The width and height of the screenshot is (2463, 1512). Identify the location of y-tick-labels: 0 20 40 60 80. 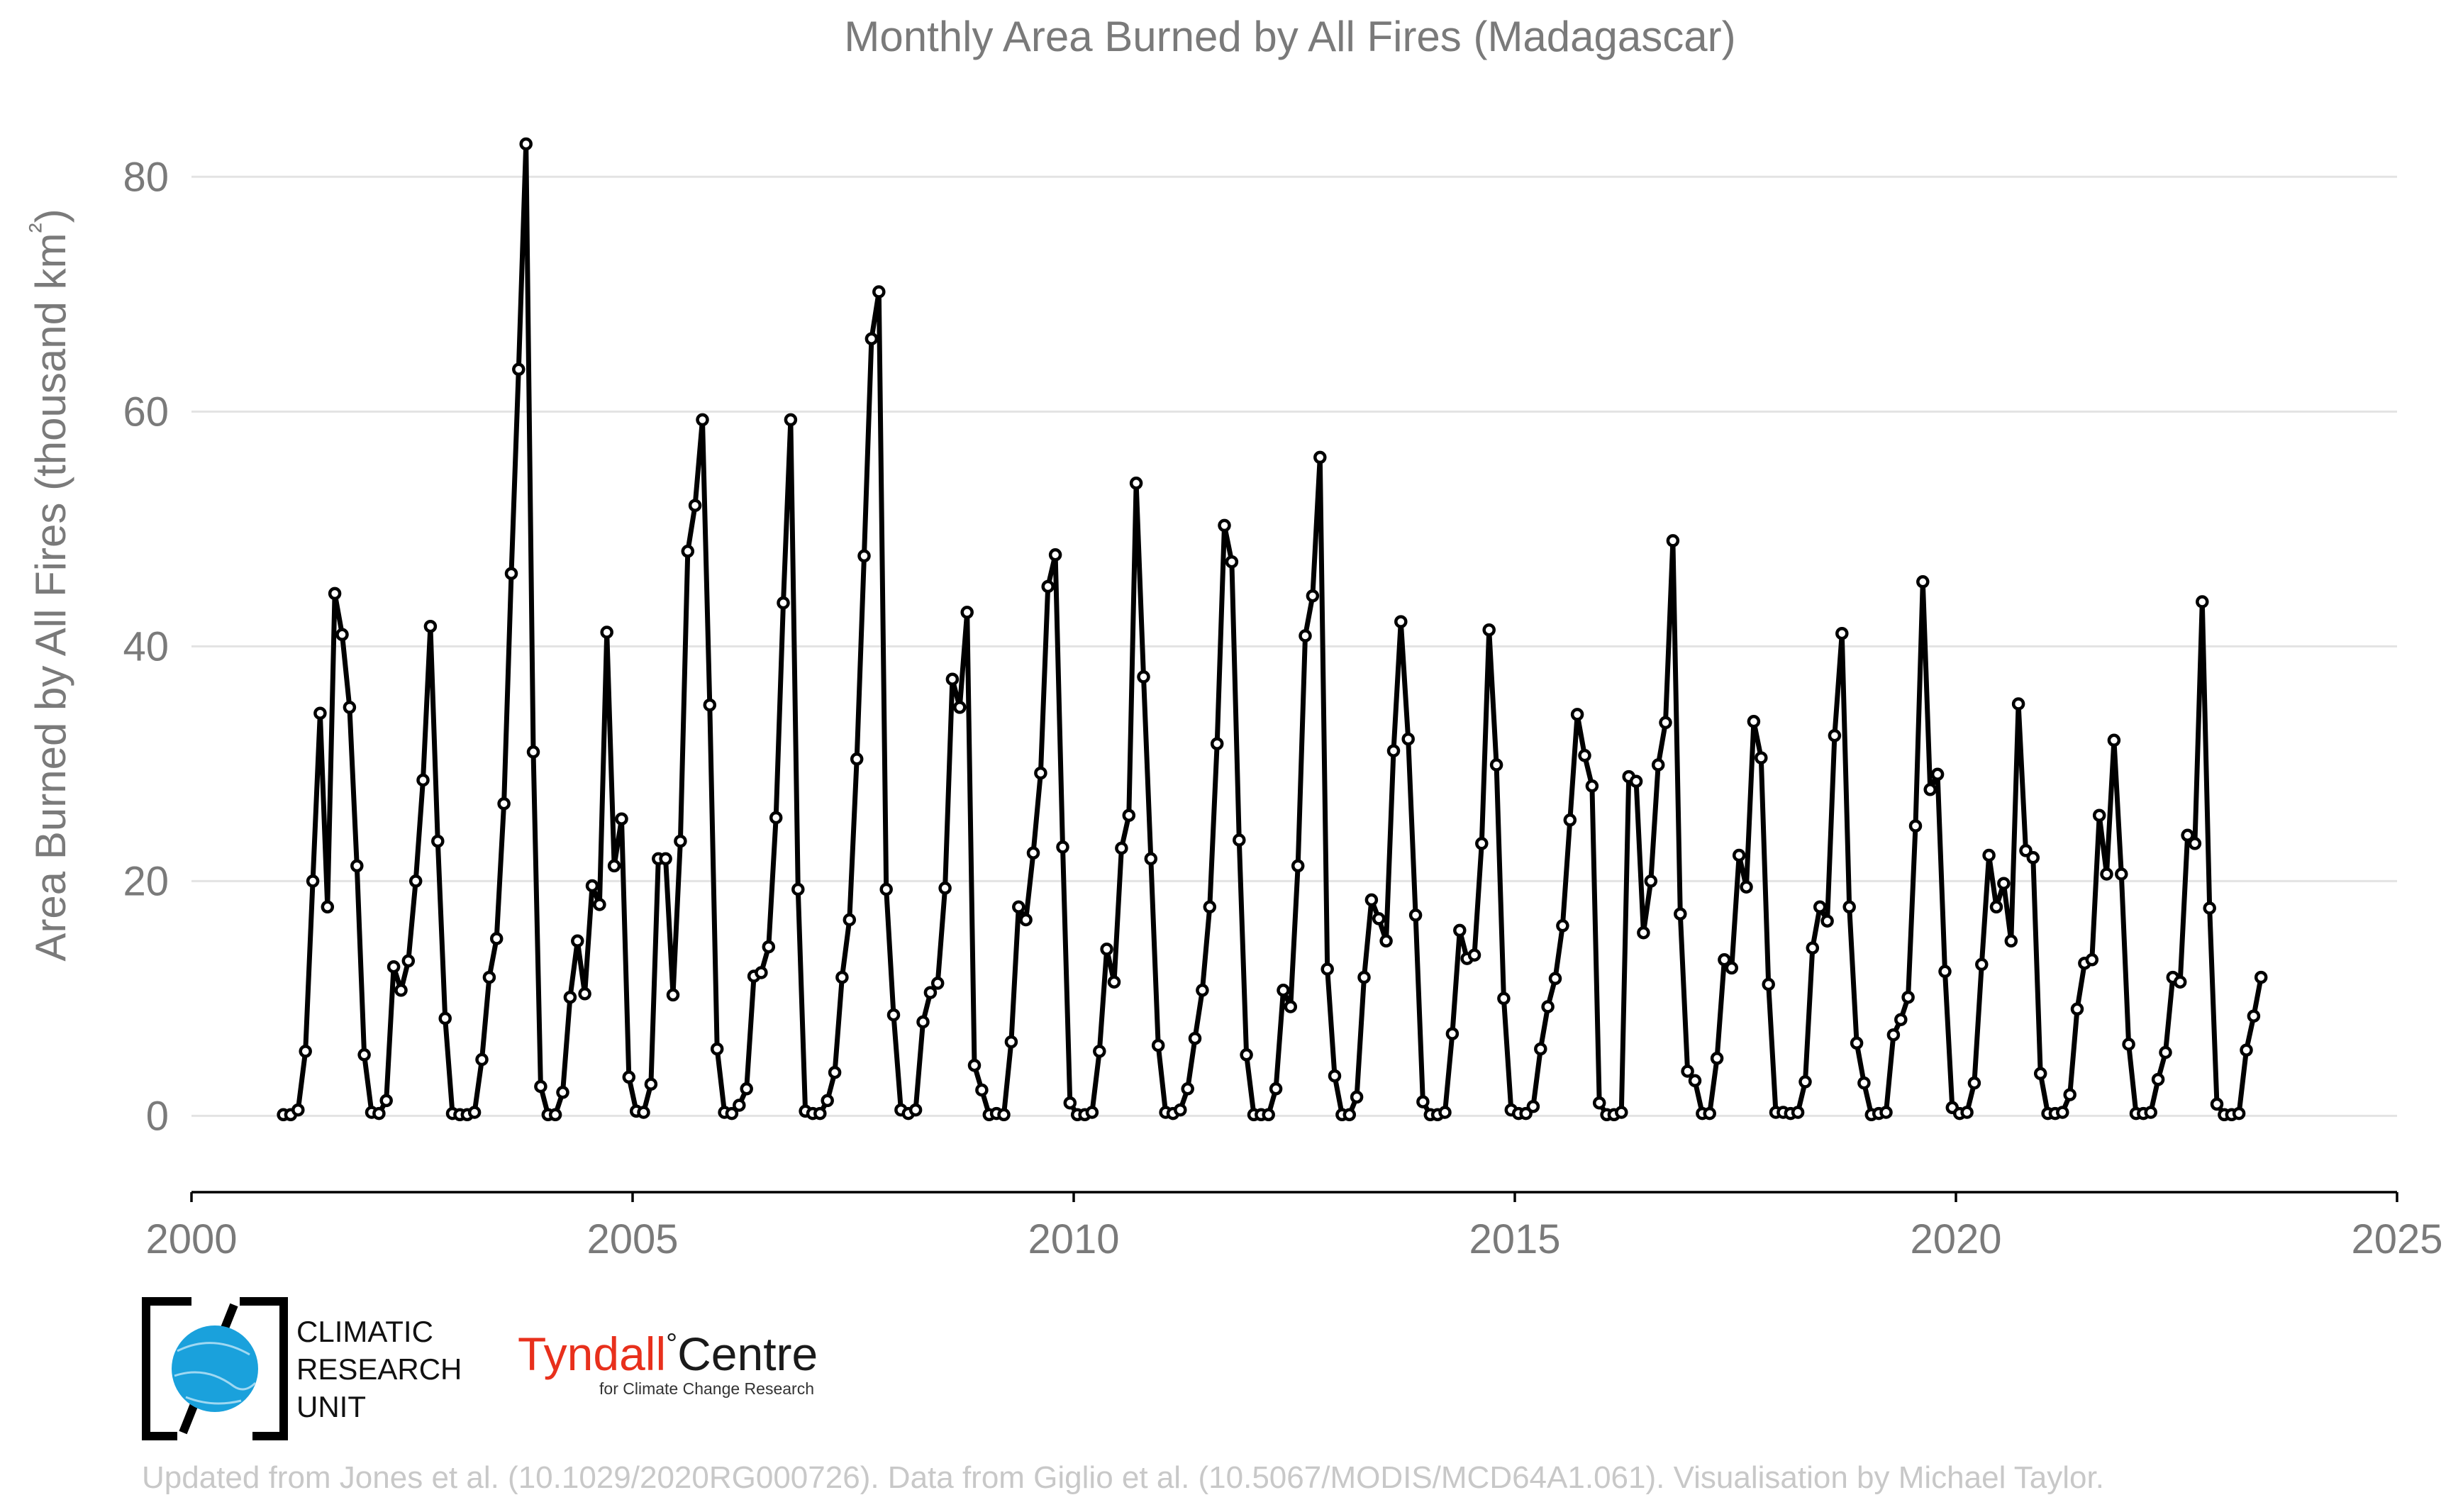
(146, 646).